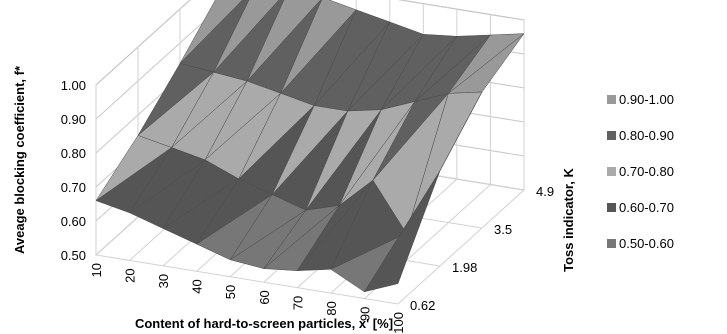  Describe the element at coordinates (73, 221) in the screenshot. I see `z-tick-label: 0.60` at that location.